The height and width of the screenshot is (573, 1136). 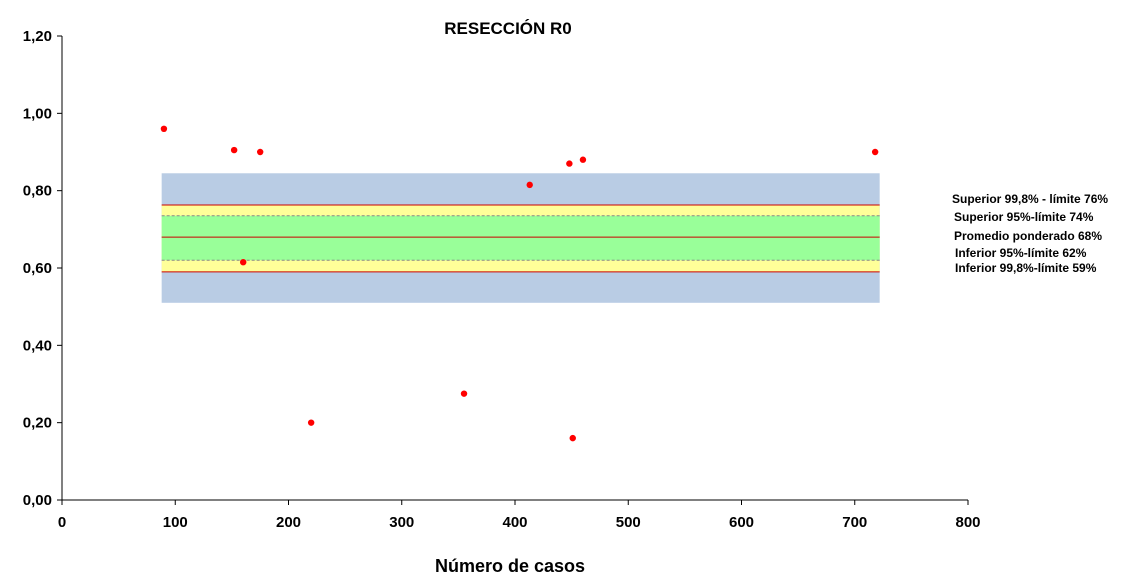 I want to click on x-tick-label: 600, so click(x=741, y=522).